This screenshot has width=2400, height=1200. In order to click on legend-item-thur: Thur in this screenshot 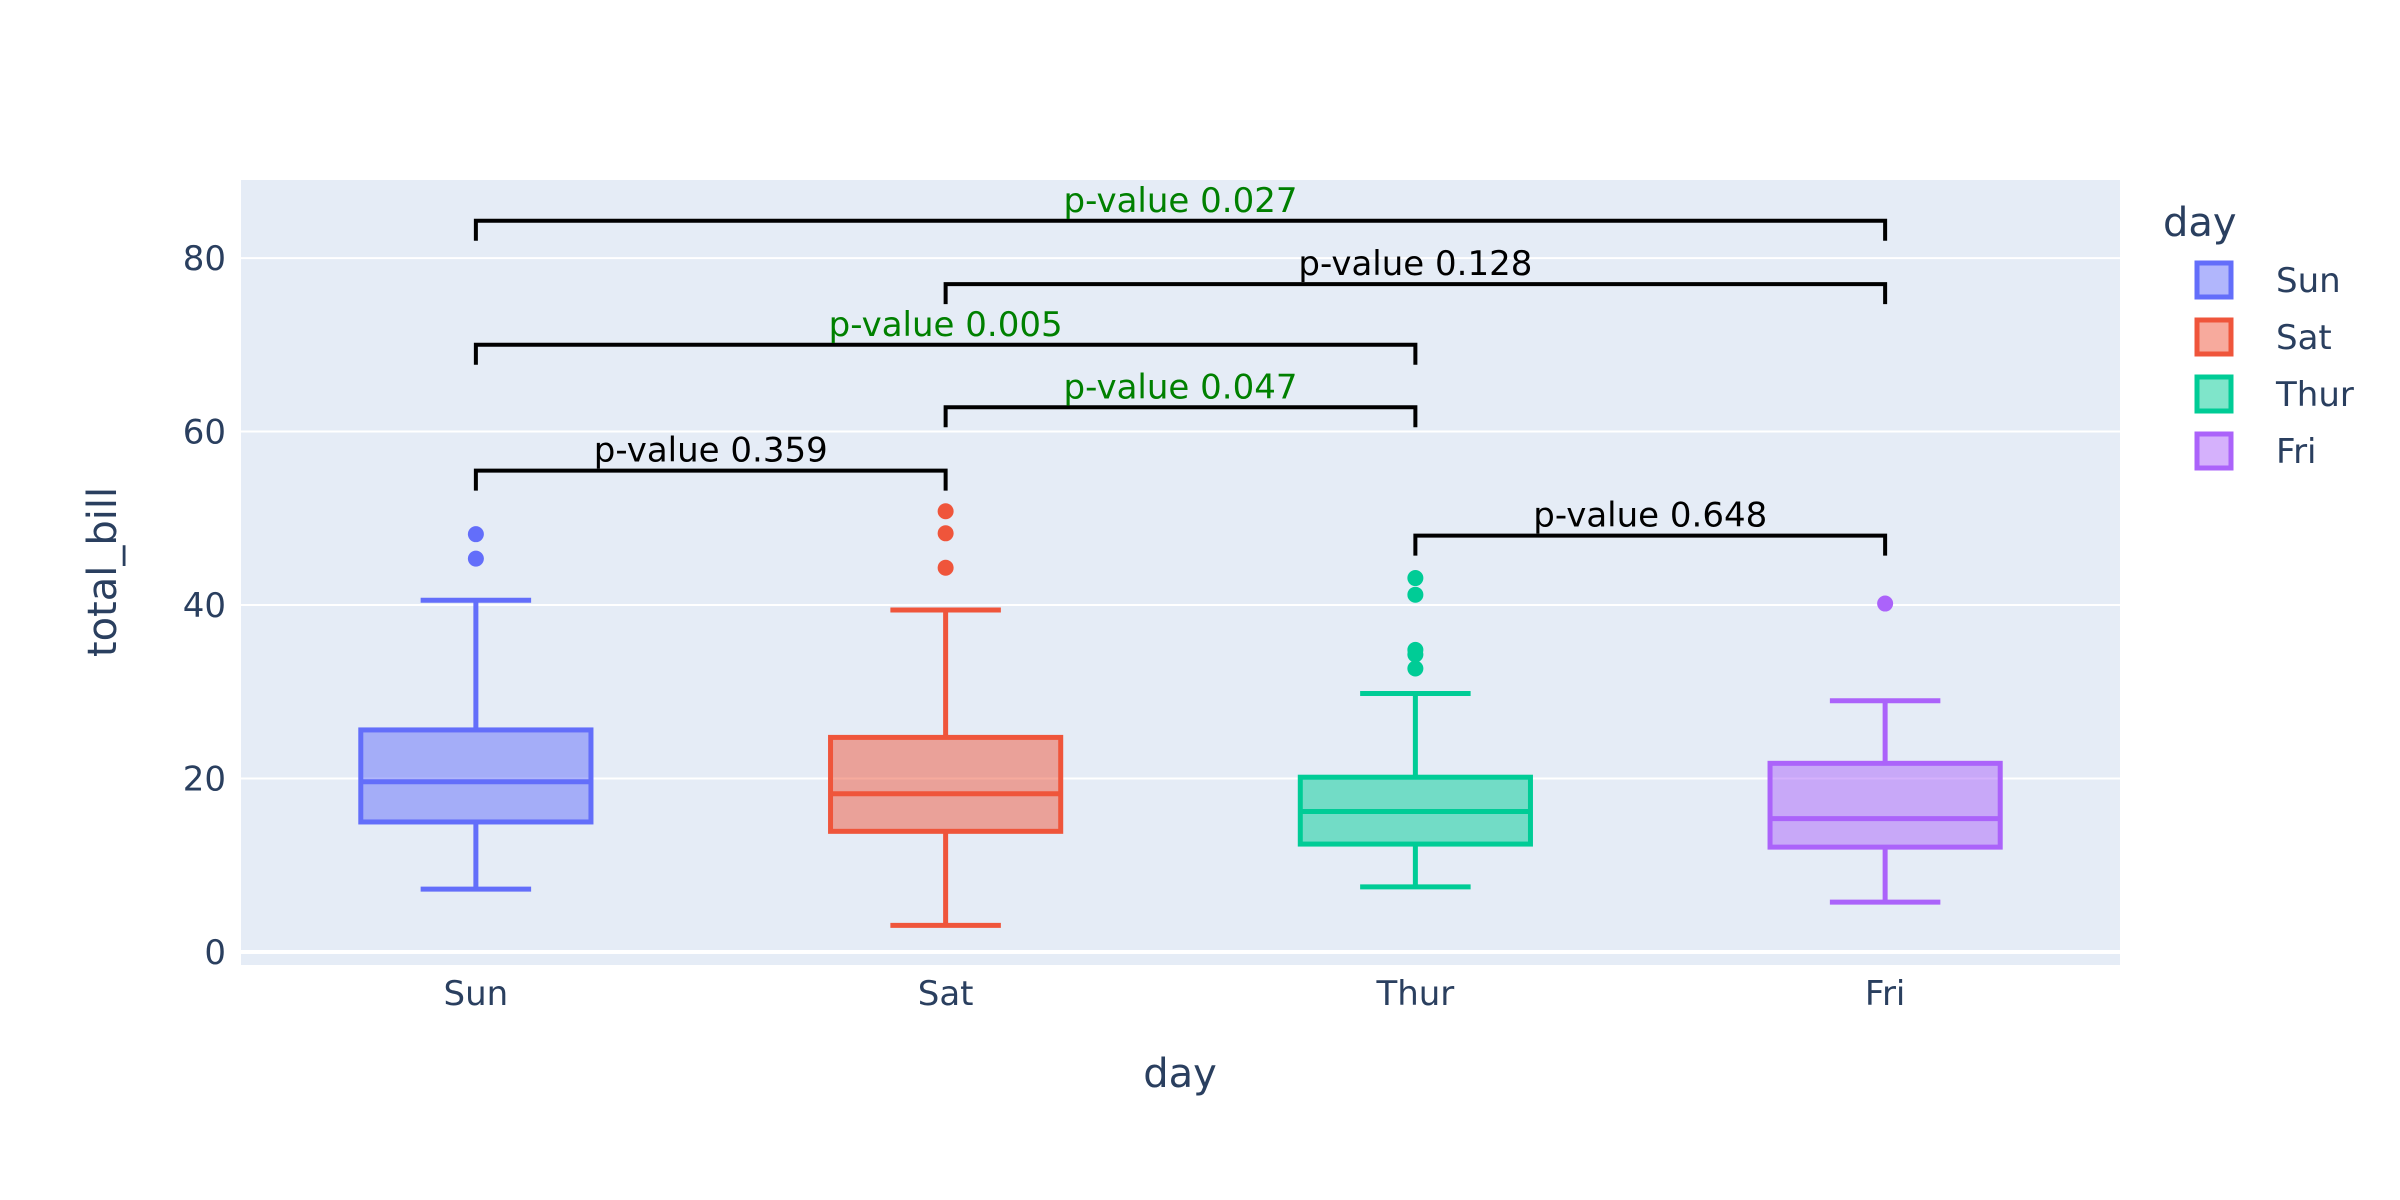, I will do `click(2274, 394)`.